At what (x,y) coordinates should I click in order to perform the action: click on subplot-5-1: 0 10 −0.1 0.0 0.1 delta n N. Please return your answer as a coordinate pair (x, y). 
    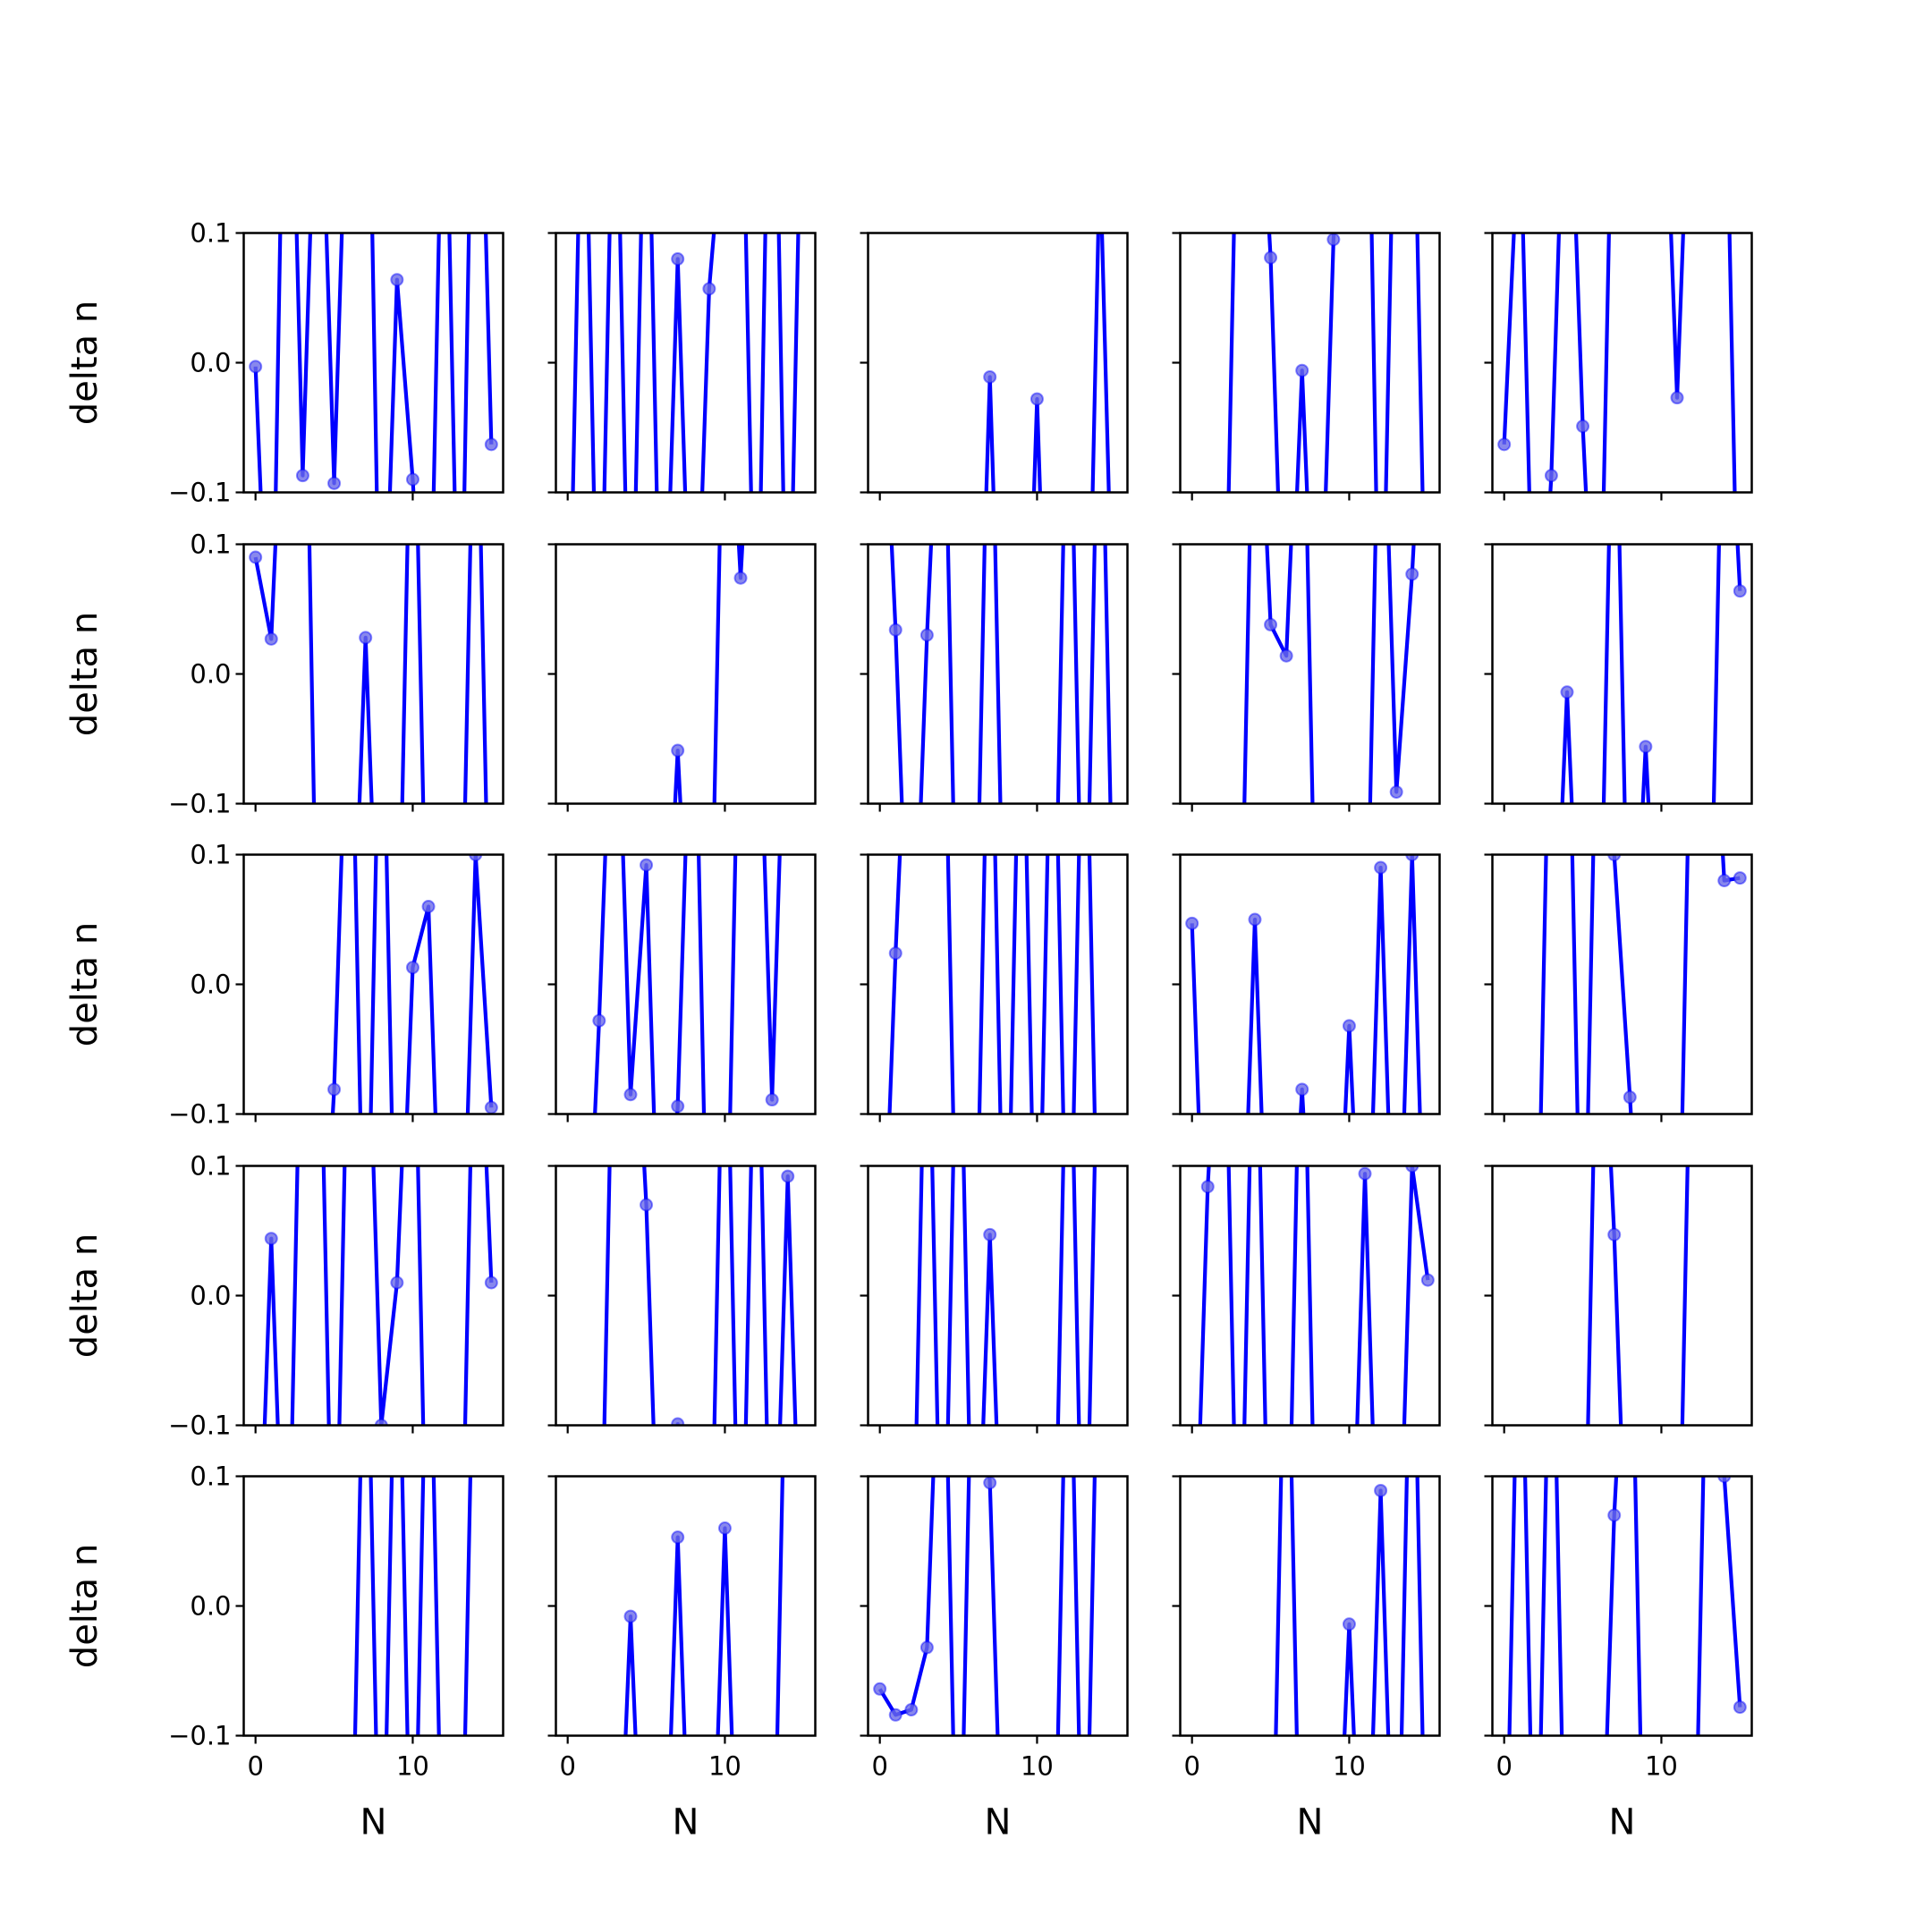
    Looking at the image, I should click on (284, 1652).